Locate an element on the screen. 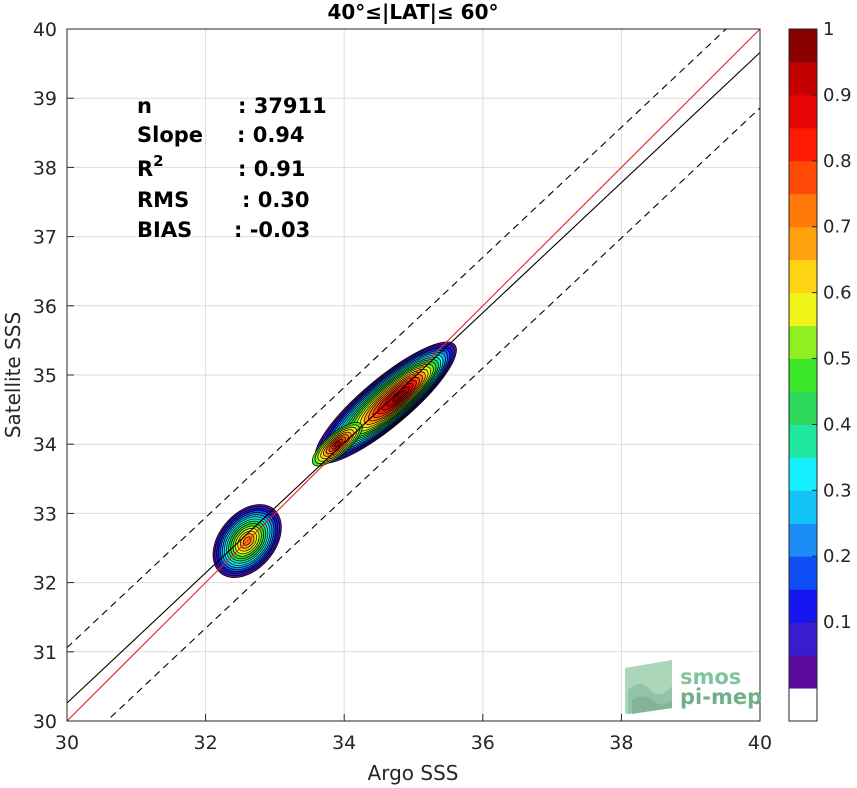 The image size is (857, 788). stat-value: : 0.94 is located at coordinates (271, 135).